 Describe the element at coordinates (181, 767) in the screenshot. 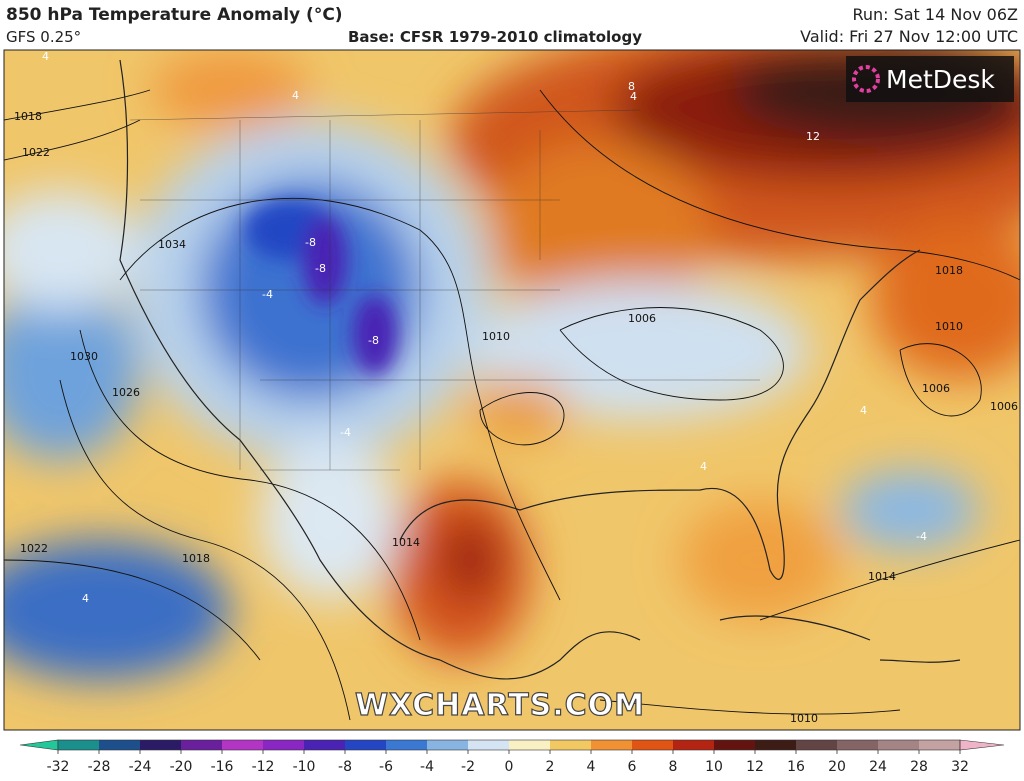

I see `colorbar-tick-label: -20` at that location.